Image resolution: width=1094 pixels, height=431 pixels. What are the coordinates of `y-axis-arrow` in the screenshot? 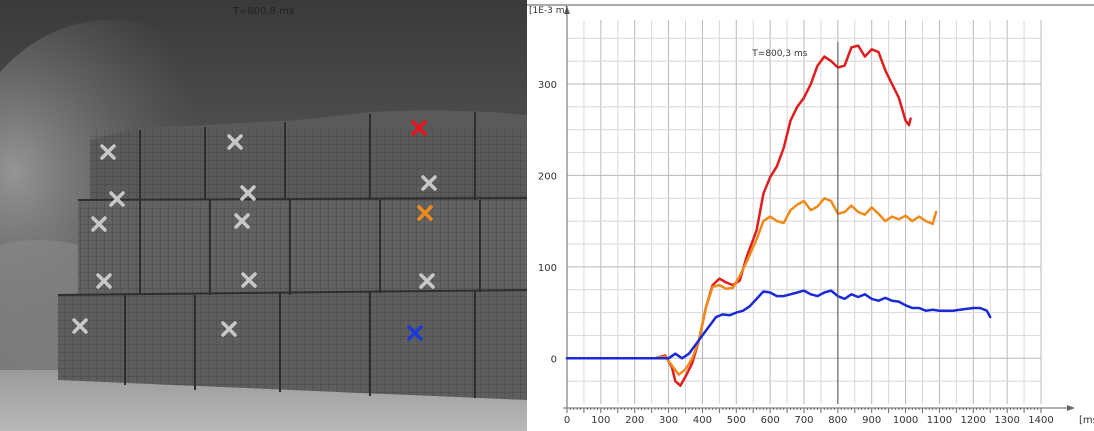 It's located at (567, 10).